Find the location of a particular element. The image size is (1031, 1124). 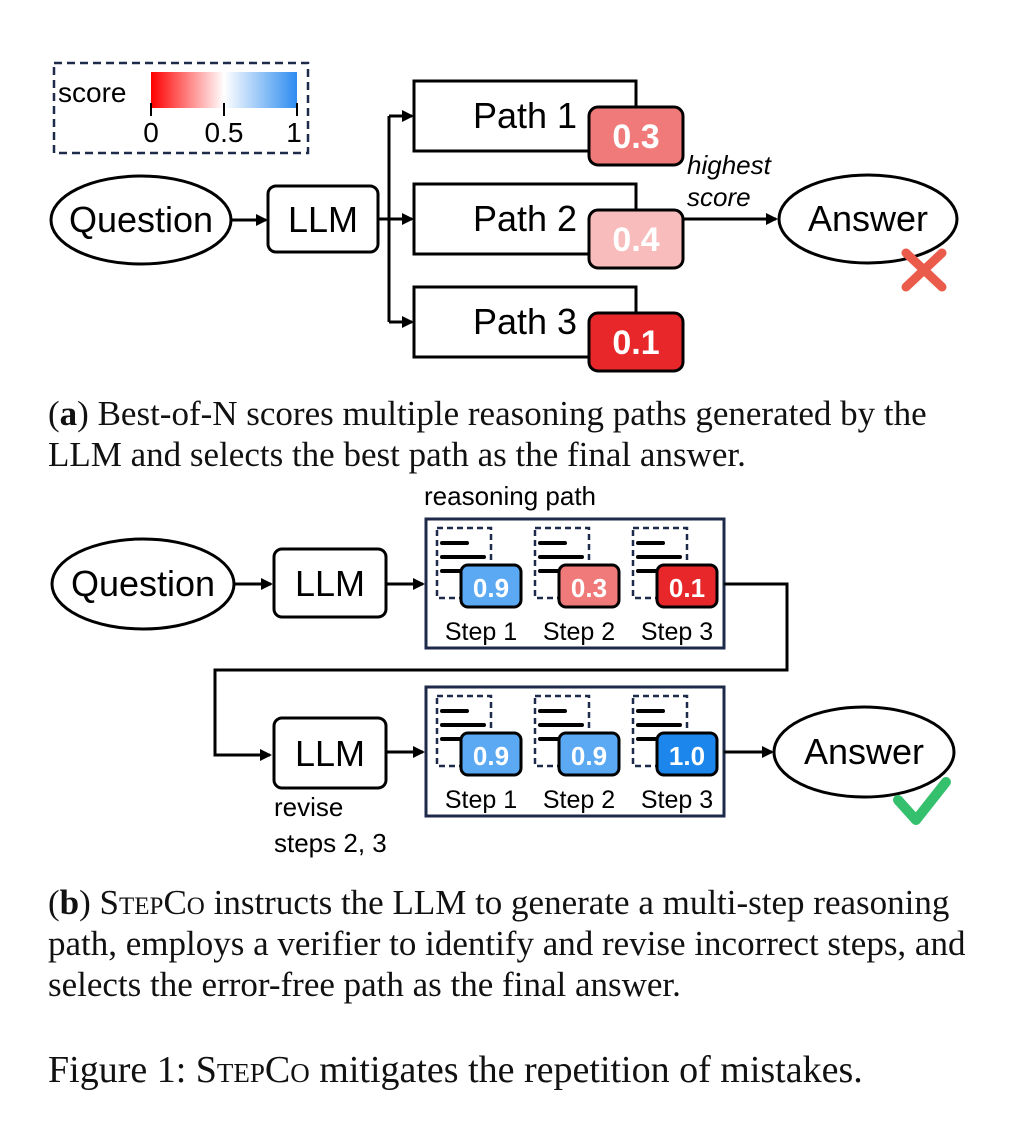

step-card: 0.9 Step 2 is located at coordinates (577, 754).